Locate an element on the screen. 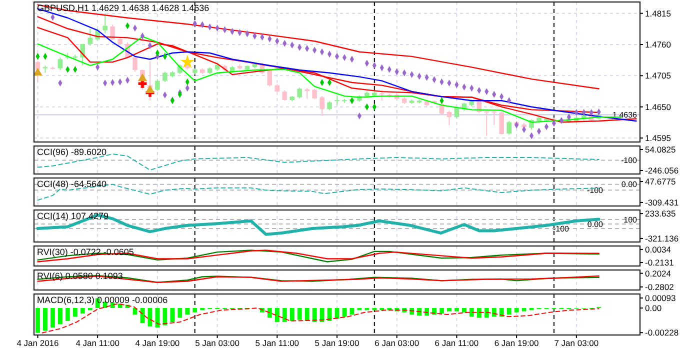  x-tick-label: 6 Jan 19:00 is located at coordinates (517, 343).